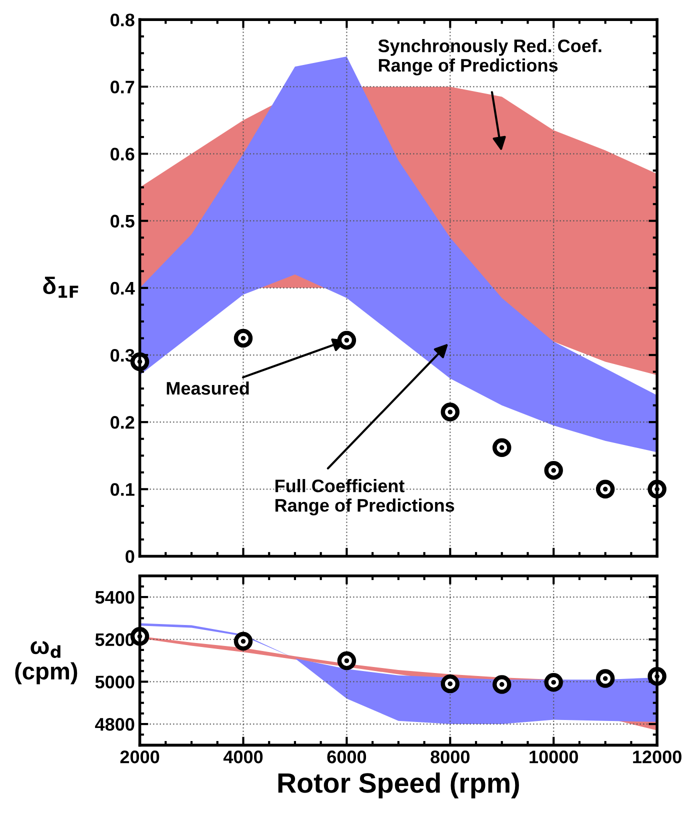  Describe the element at coordinates (122, 288) in the screenshot. I see `y-tick-label: 0.4` at that location.